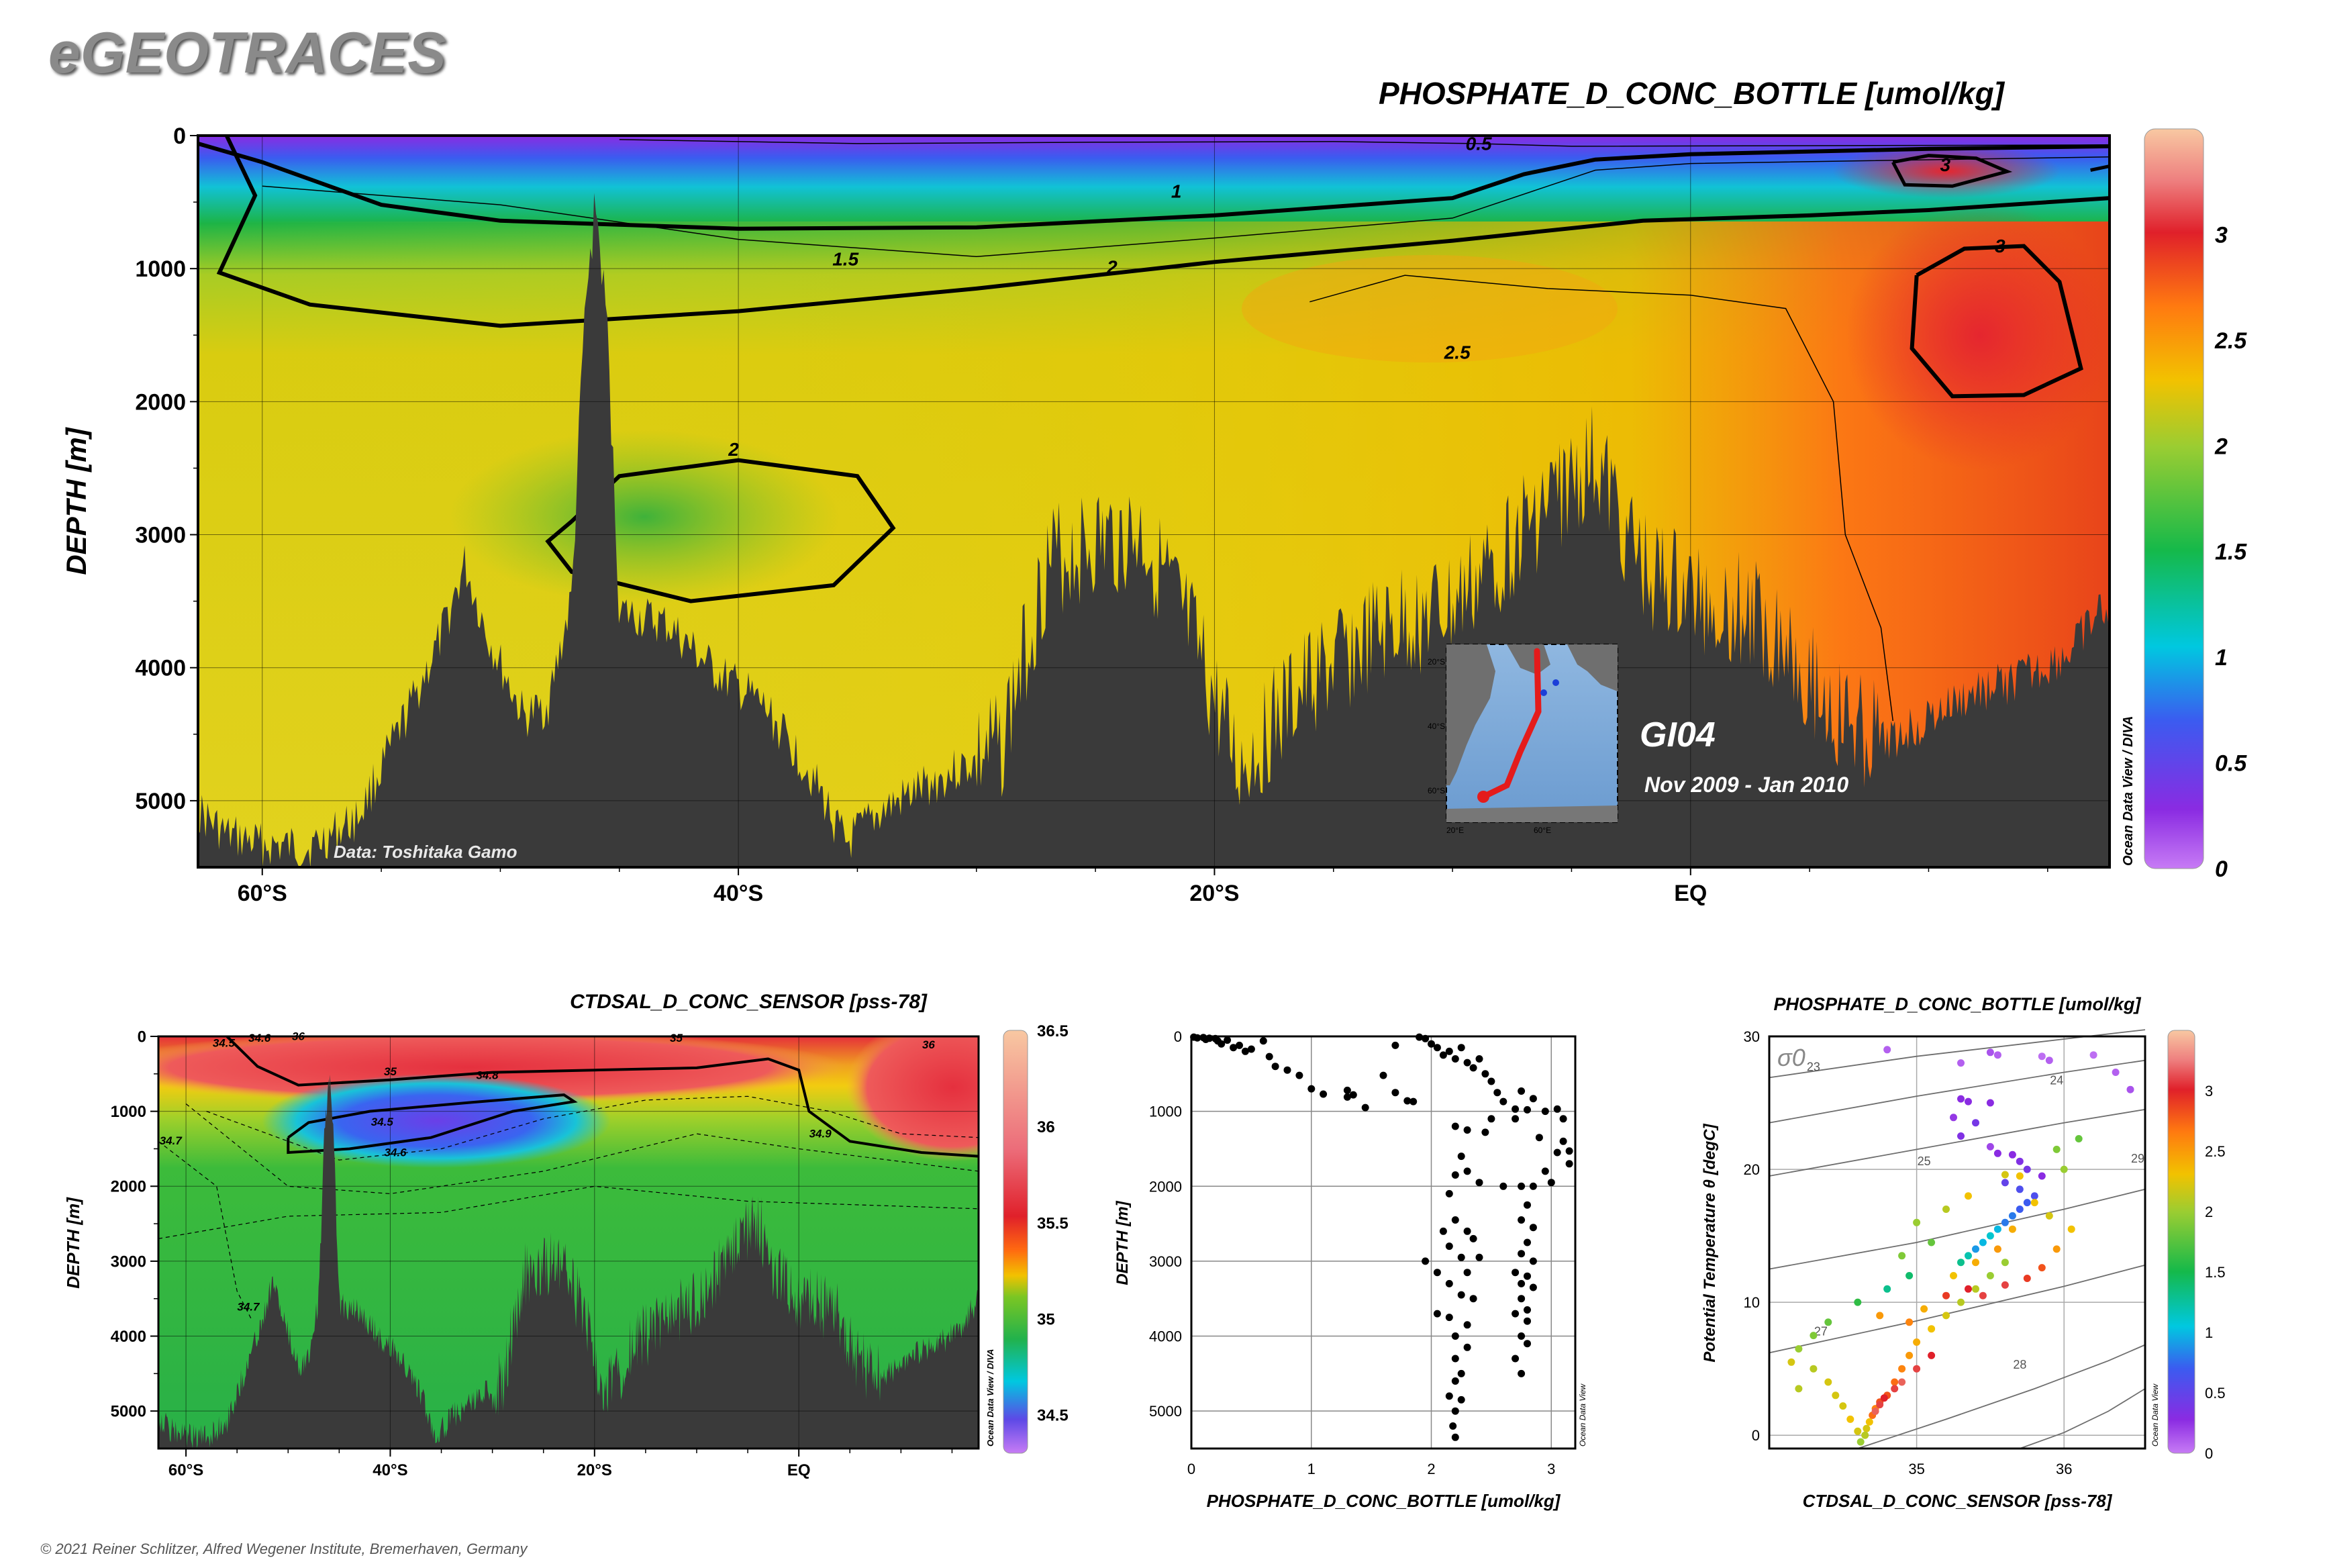 This screenshot has height=1568, width=2327. What do you see at coordinates (1821, 1332) in the screenshot?
I see `isopycnal-label: 27` at bounding box center [1821, 1332].